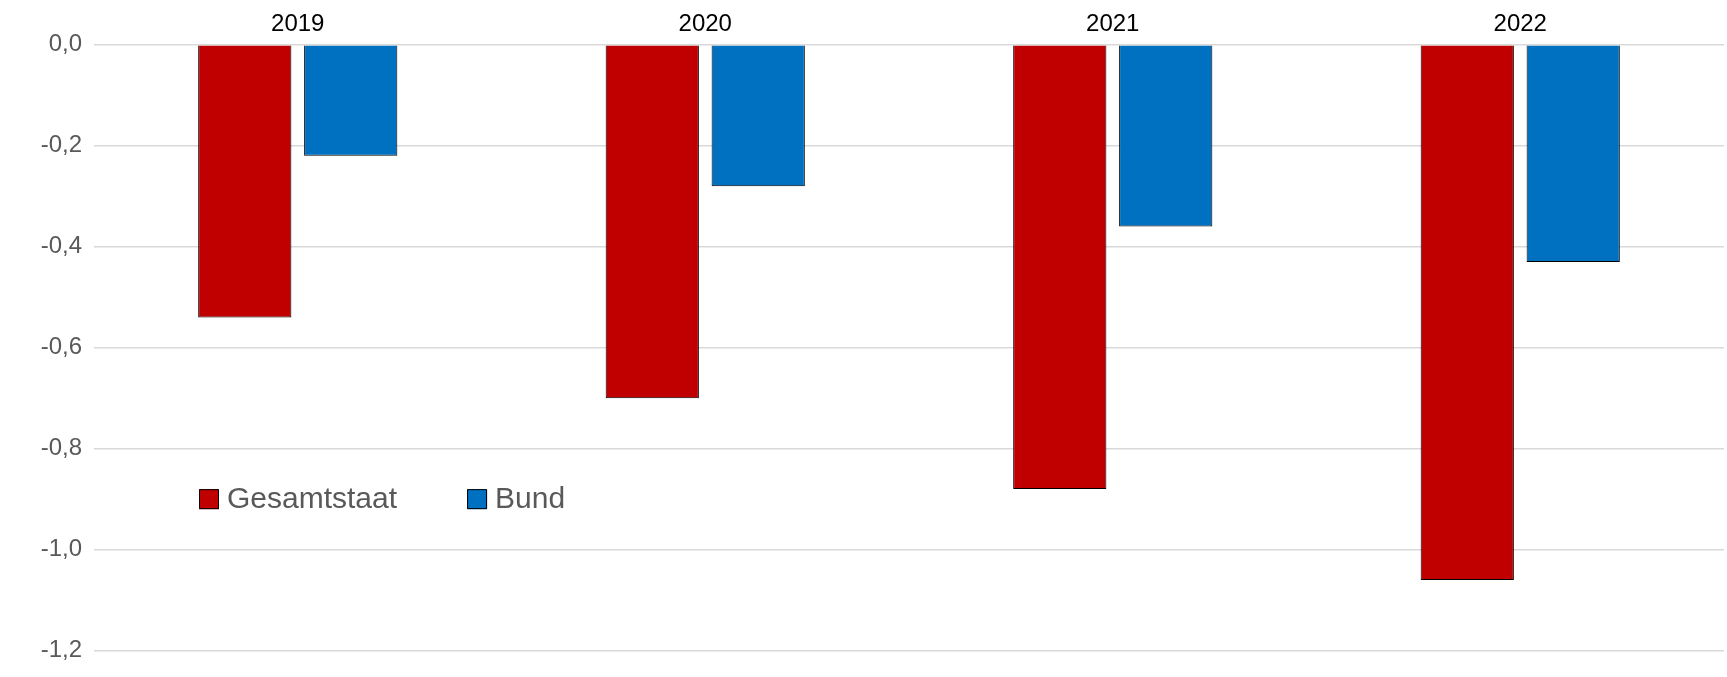  Describe the element at coordinates (61, 144) in the screenshot. I see `y-tick-label: -0,2` at that location.